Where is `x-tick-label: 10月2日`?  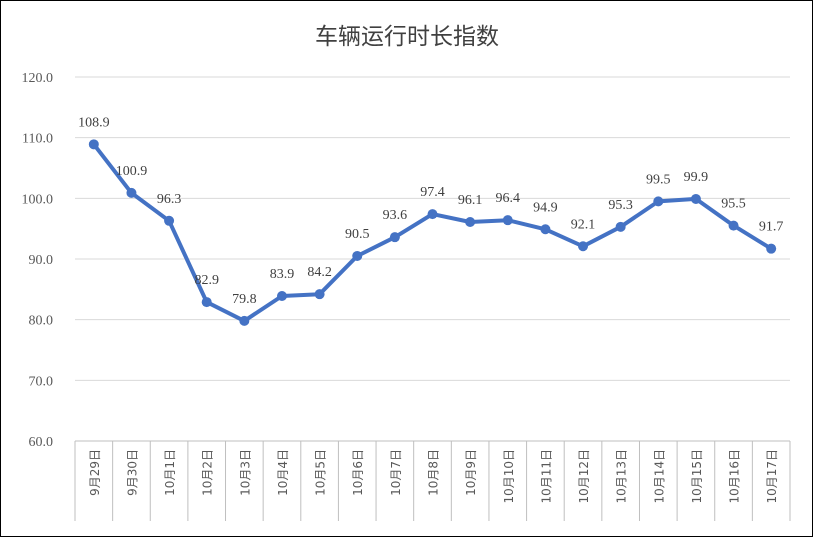
x-tick-label: 10月2日 is located at coordinates (208, 472).